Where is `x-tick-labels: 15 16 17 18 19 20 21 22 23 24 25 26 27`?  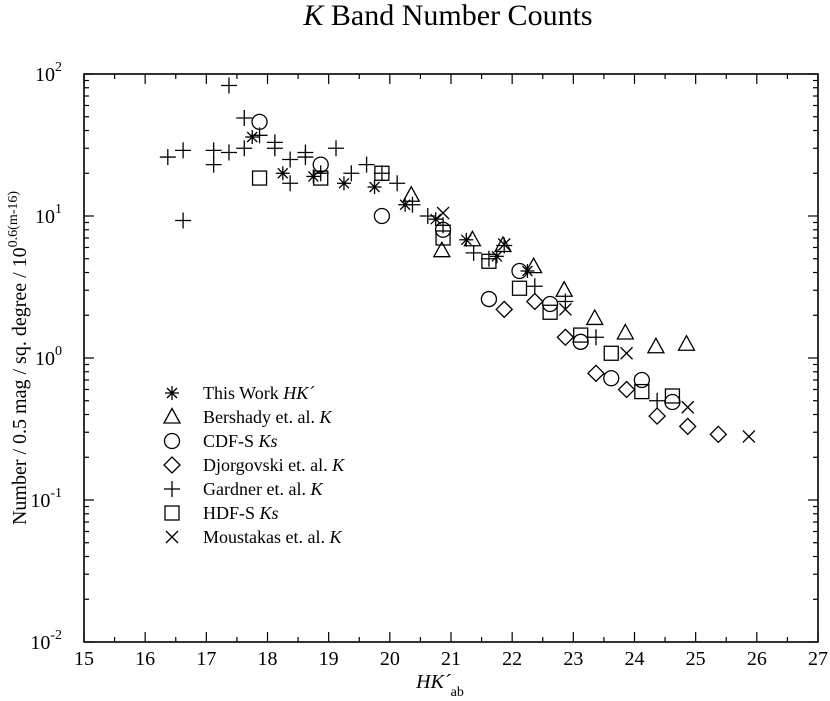
x-tick-labels: 15 16 17 18 19 20 21 22 23 24 25 26 27 is located at coordinates (451, 659).